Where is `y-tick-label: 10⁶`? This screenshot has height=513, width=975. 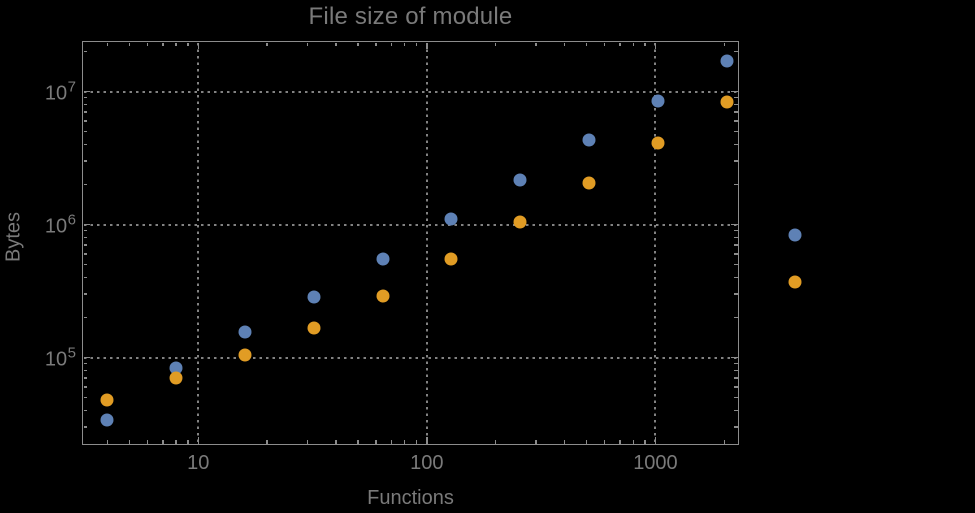
y-tick-label: 10⁶ is located at coordinates (60, 224).